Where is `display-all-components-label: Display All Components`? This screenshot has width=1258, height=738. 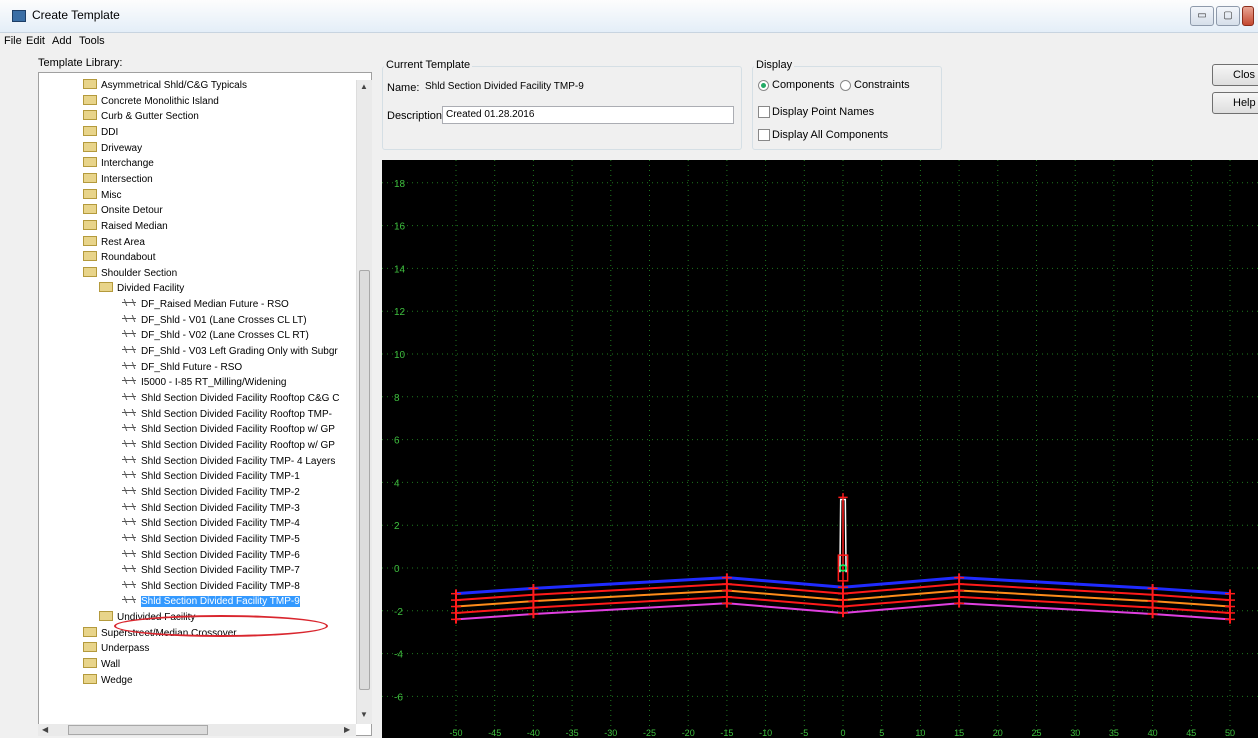 display-all-components-label: Display All Components is located at coordinates (830, 135).